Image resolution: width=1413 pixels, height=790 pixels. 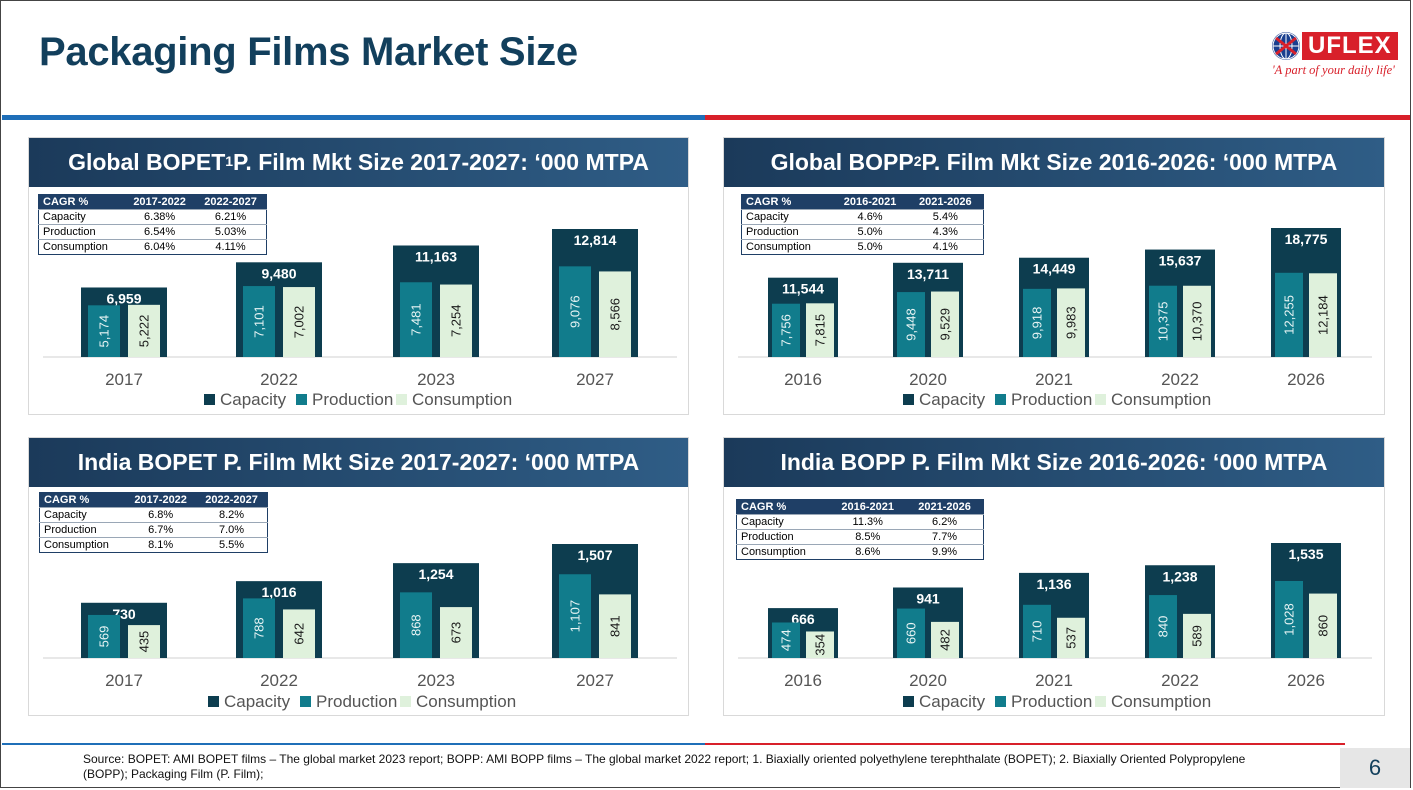 I want to click on data-label-capacity: 11,163, so click(x=436, y=256).